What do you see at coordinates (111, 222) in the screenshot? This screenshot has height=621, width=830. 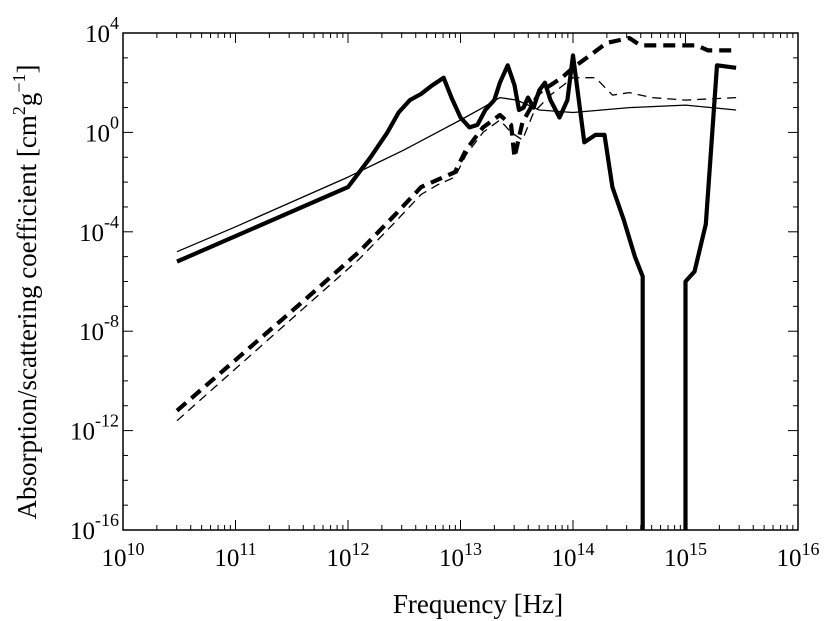 I see `y-tick-exp: -4` at bounding box center [111, 222].